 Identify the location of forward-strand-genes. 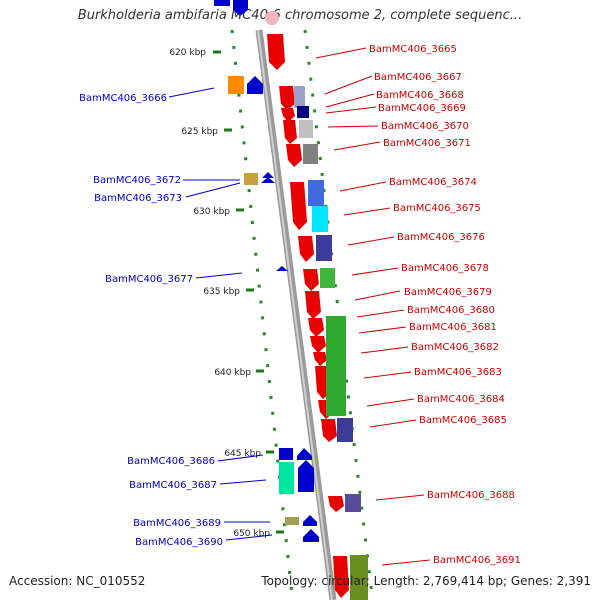
(308, 316).